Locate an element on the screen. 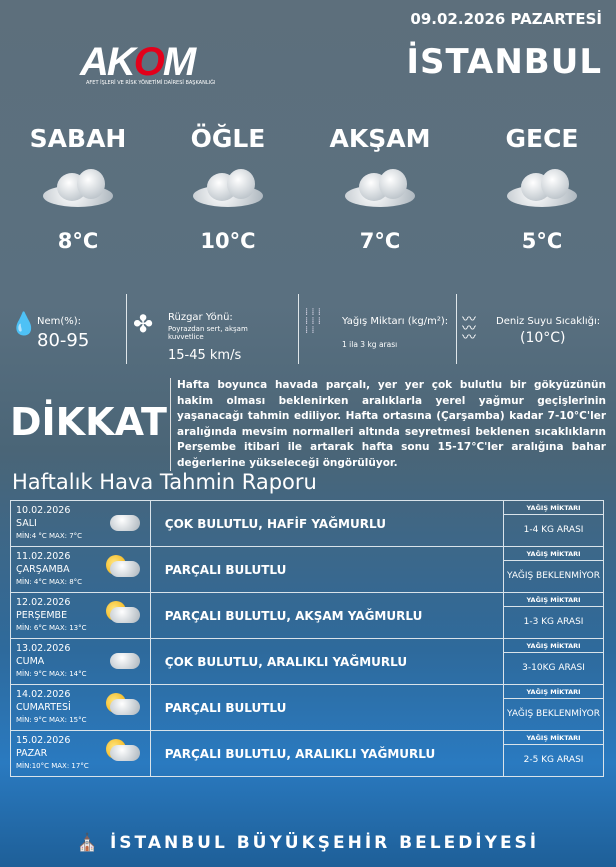  weekly-title: Haftalık Hava Tahmin Raporu is located at coordinates (164, 482).